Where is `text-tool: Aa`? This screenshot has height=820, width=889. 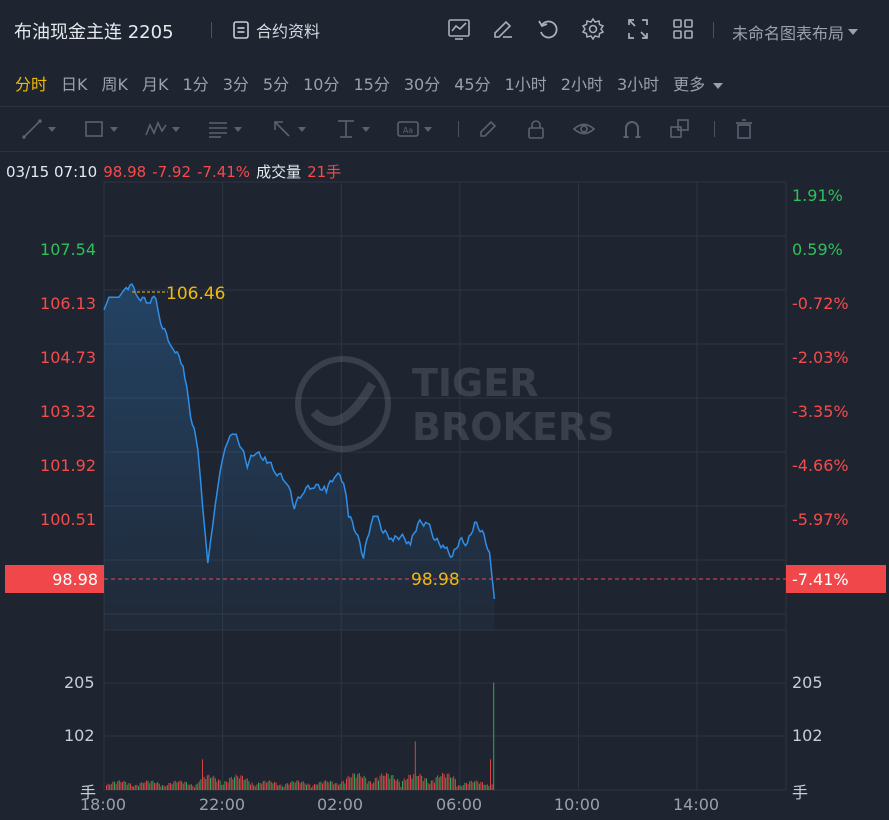 text-tool: Aa is located at coordinates (414, 129).